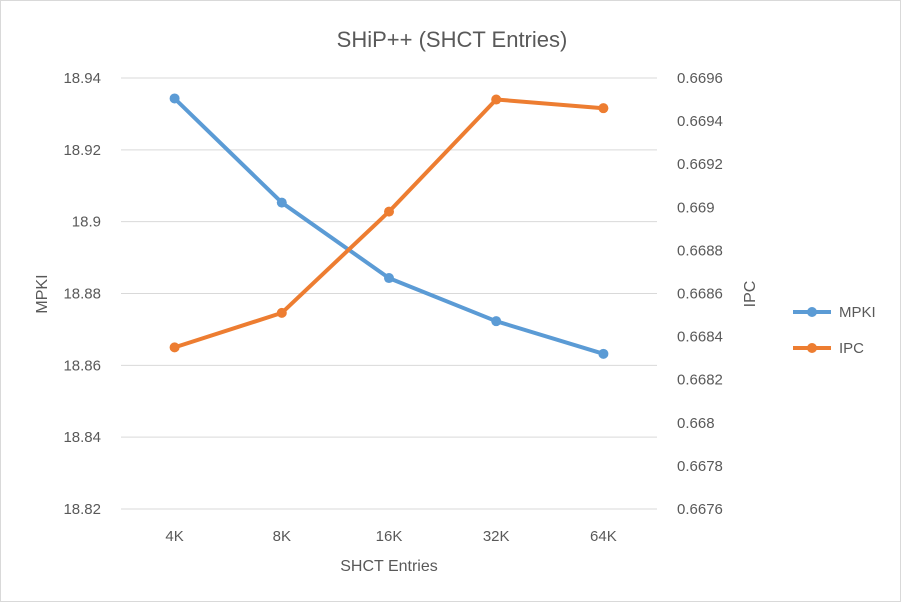 Image resolution: width=901 pixels, height=603 pixels. Describe the element at coordinates (700, 121) in the screenshot. I see `y2-tick-label: 0.6694` at that location.